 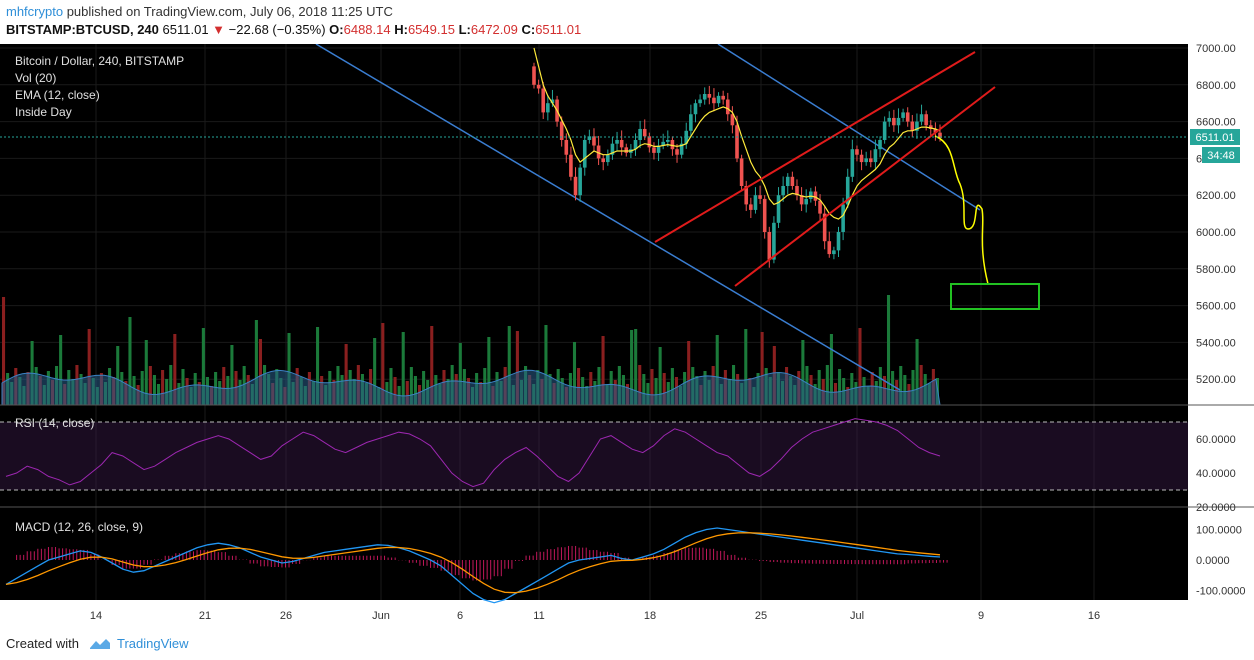 I want to click on time-tick-label: 26, so click(x=286, y=616).